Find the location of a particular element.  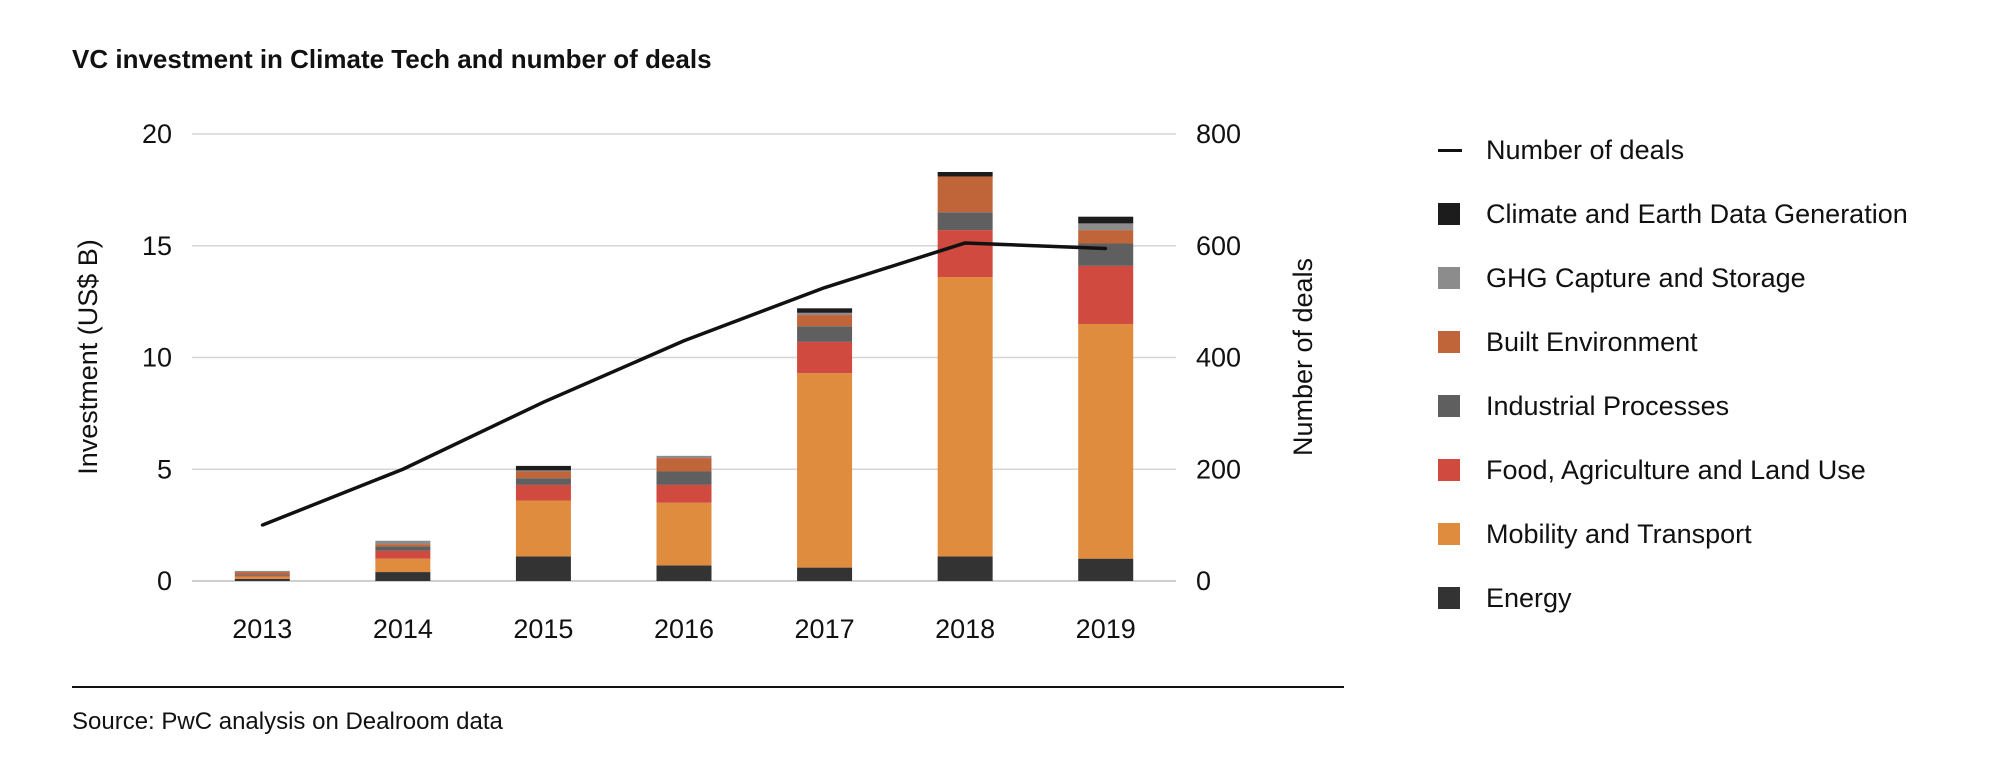

legend-item: Industrial Processes is located at coordinates (1673, 406).